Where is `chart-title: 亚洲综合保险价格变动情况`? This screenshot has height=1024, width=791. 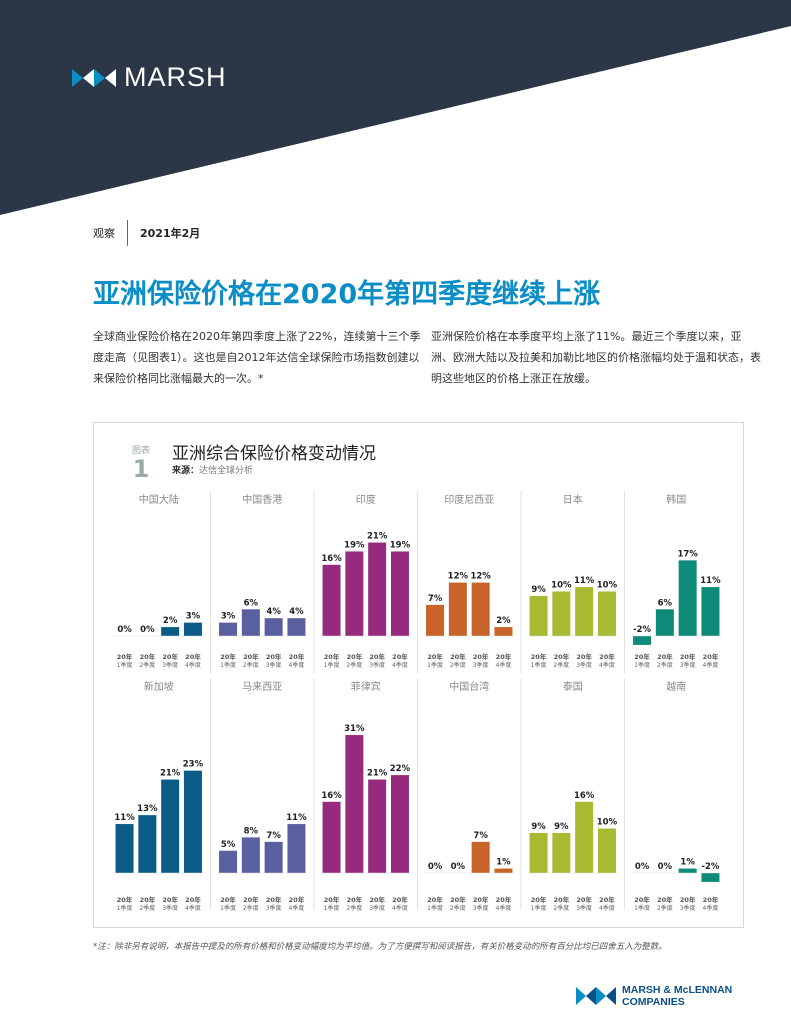 chart-title: 亚洲综合保险价格变动情况 is located at coordinates (274, 454).